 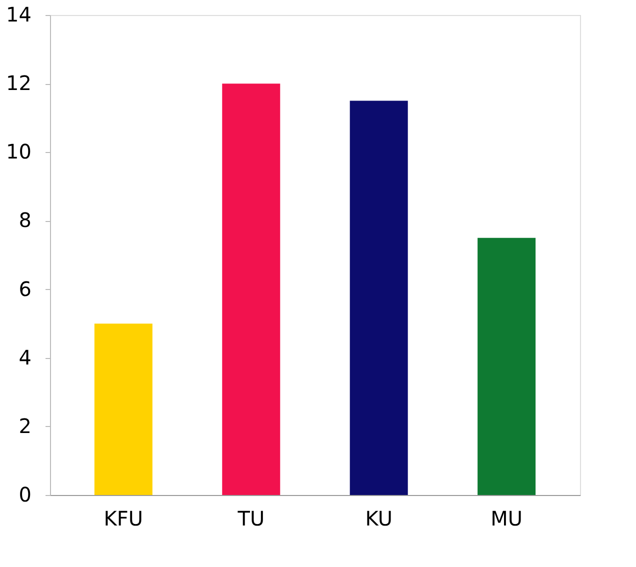 What do you see at coordinates (19, 152) in the screenshot?
I see `y-tick-label: 10` at bounding box center [19, 152].